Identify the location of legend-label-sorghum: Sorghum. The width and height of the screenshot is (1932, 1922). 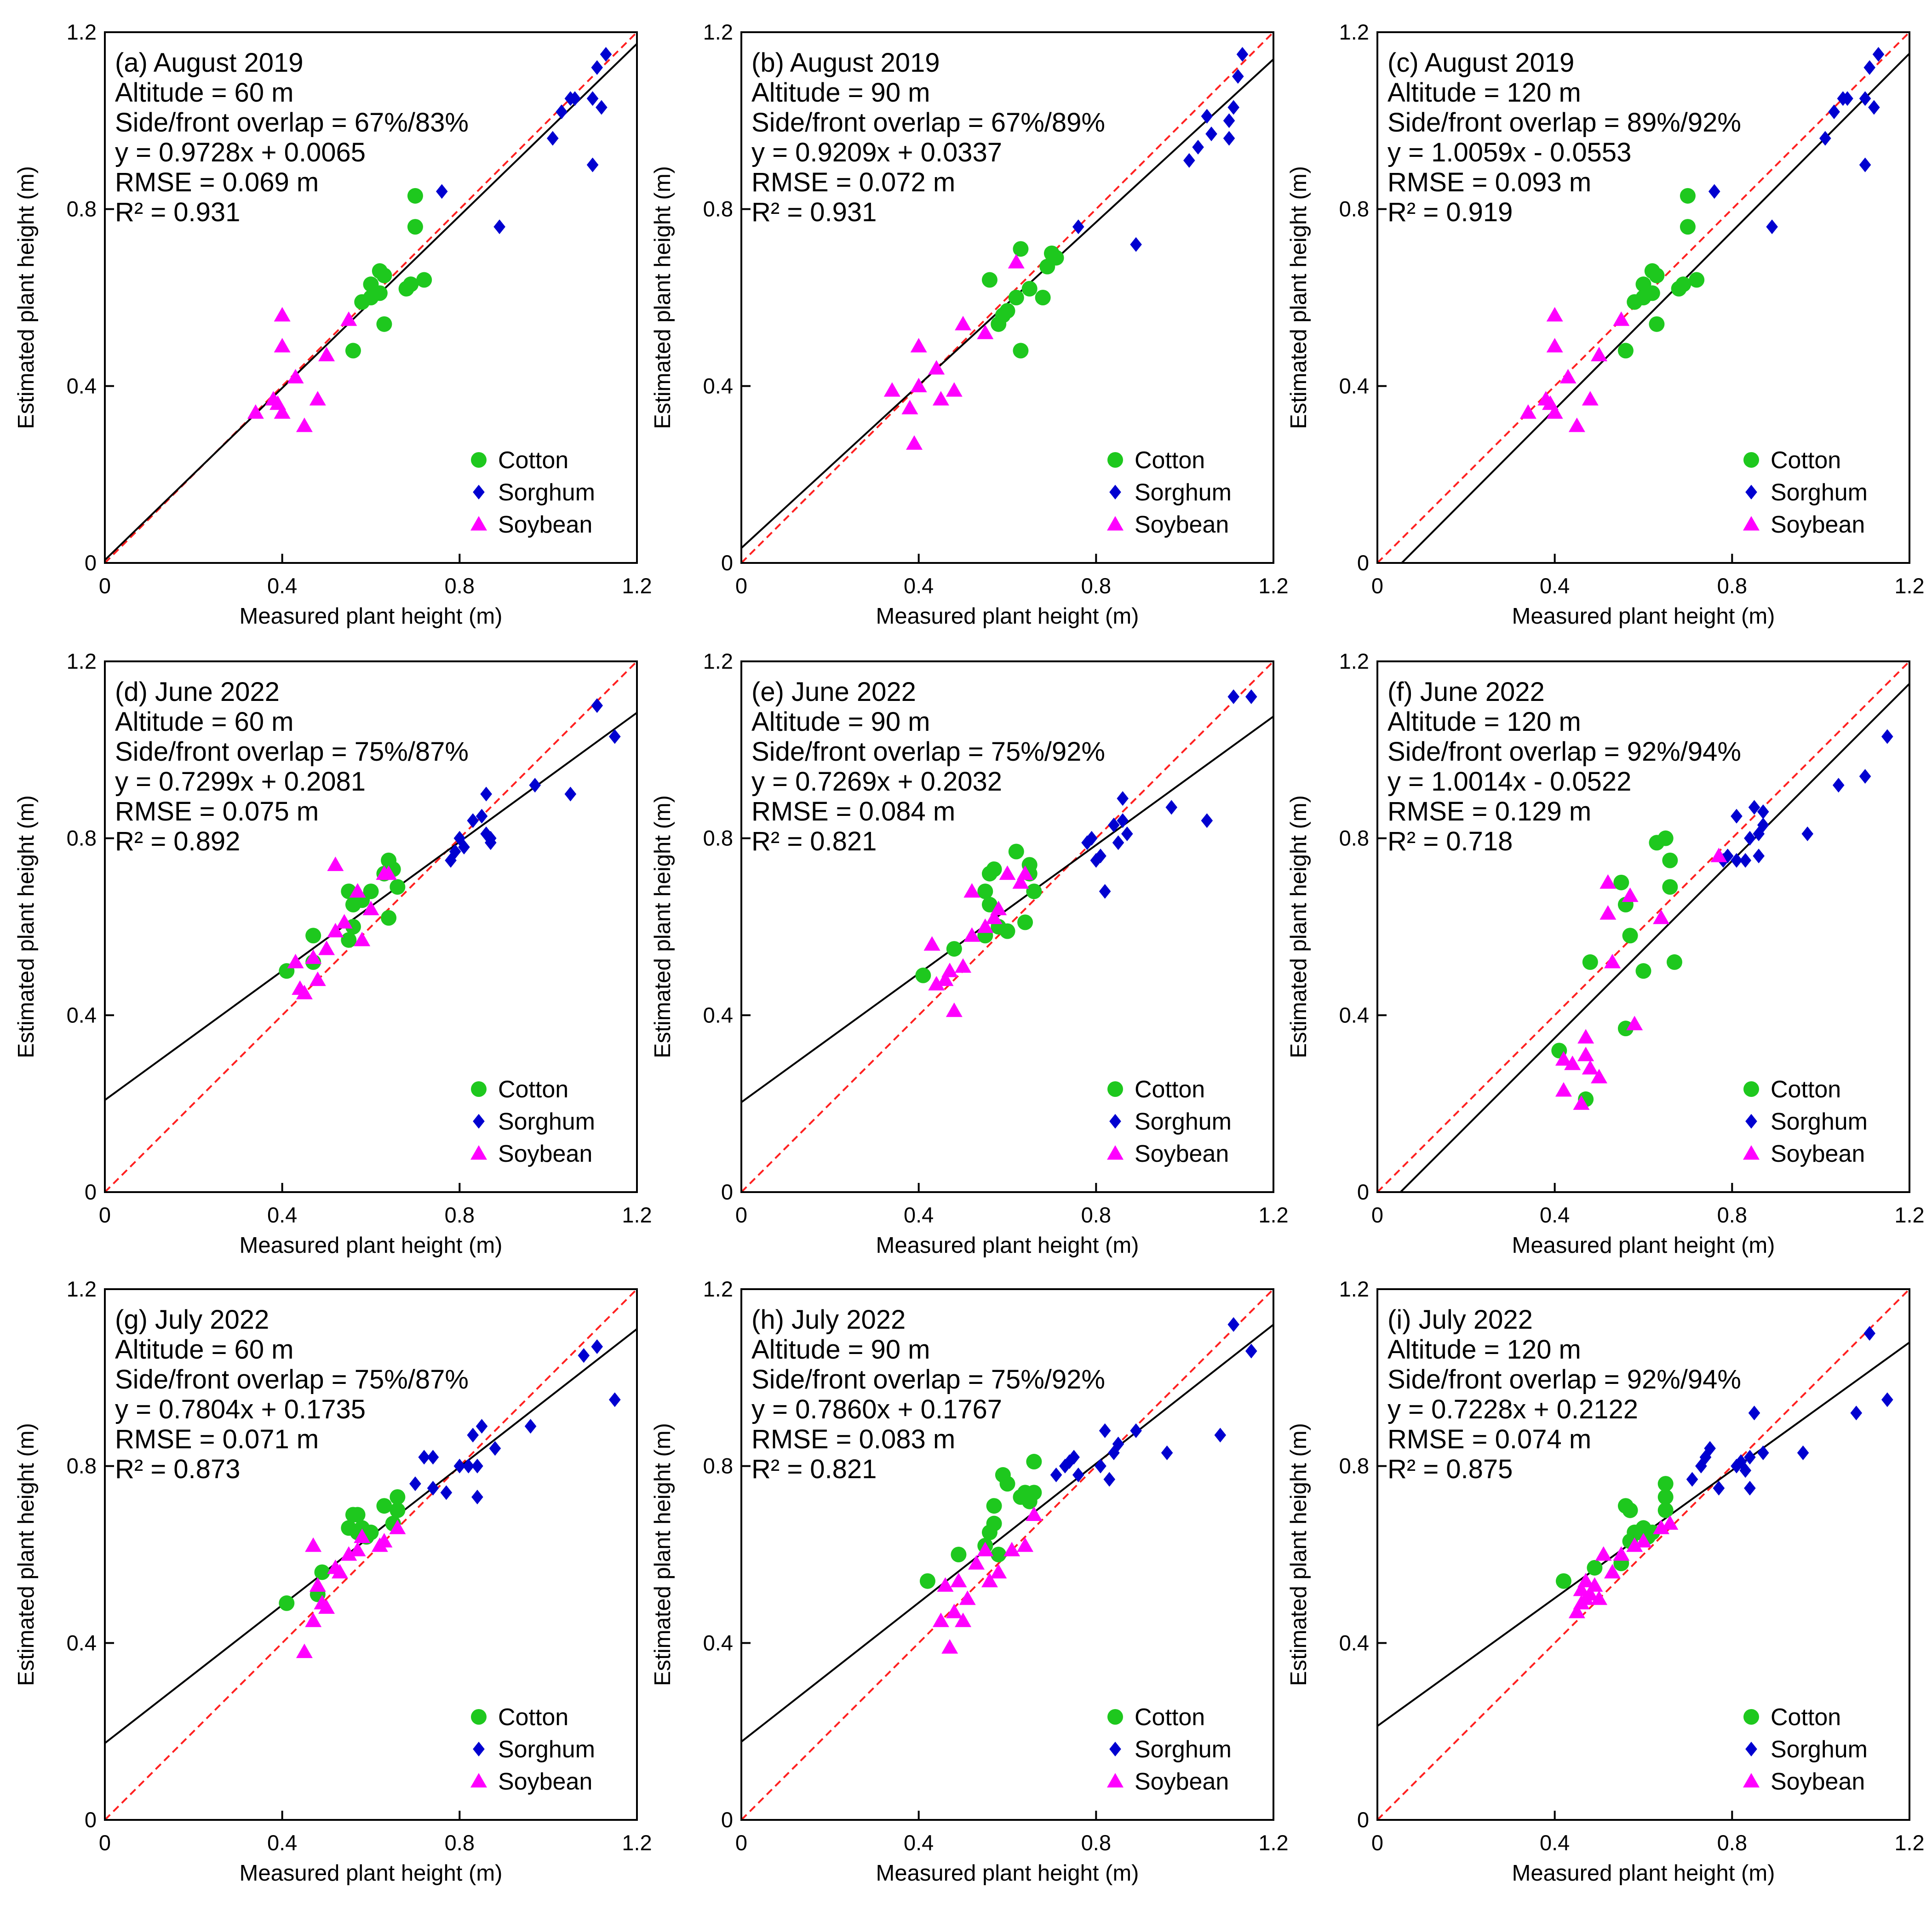
(1184, 492).